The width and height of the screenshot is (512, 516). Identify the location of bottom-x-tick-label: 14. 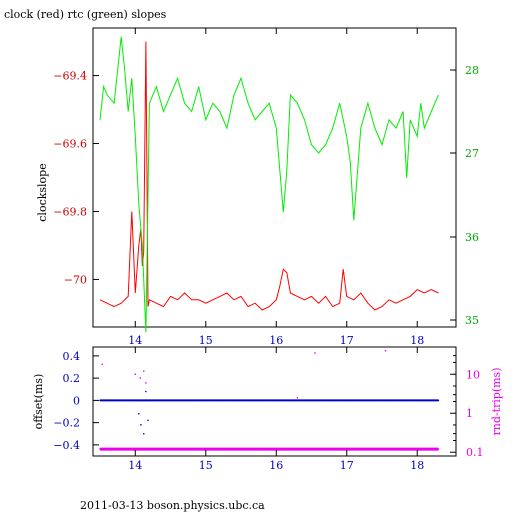
(135, 465).